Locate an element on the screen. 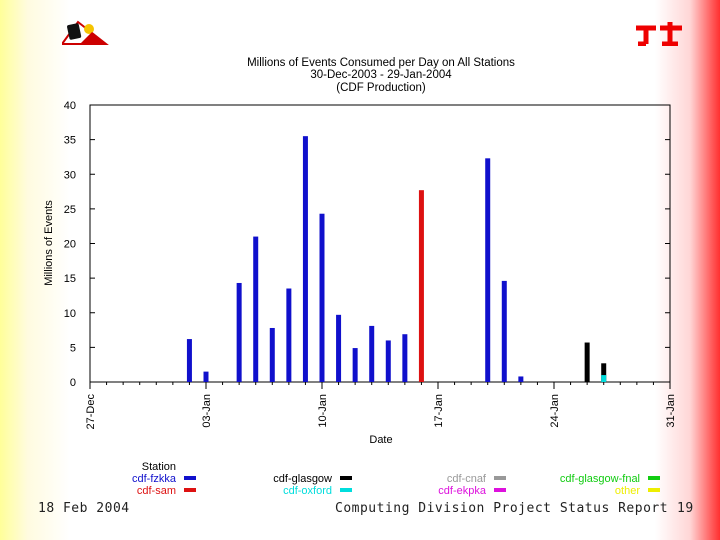 The image size is (720, 540). x-axis-label: Date is located at coordinates (380, 440).